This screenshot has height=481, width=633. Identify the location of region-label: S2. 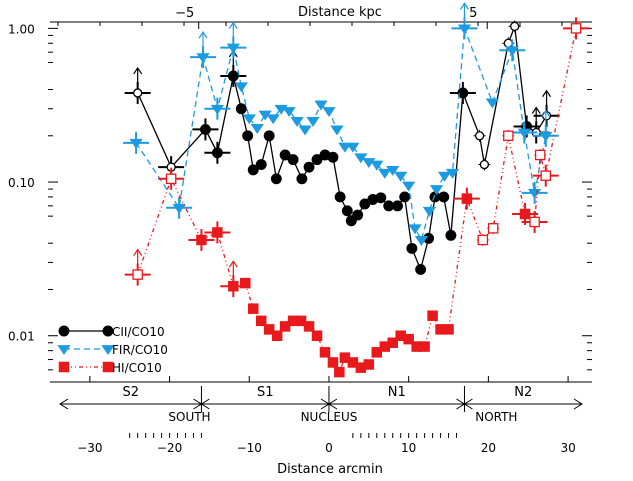
(130, 392).